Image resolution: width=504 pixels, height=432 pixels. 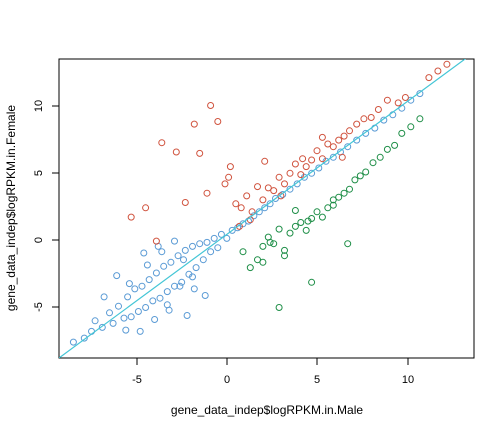 What do you see at coordinates (227, 380) in the screenshot?
I see `x-tick-label: 0` at bounding box center [227, 380].